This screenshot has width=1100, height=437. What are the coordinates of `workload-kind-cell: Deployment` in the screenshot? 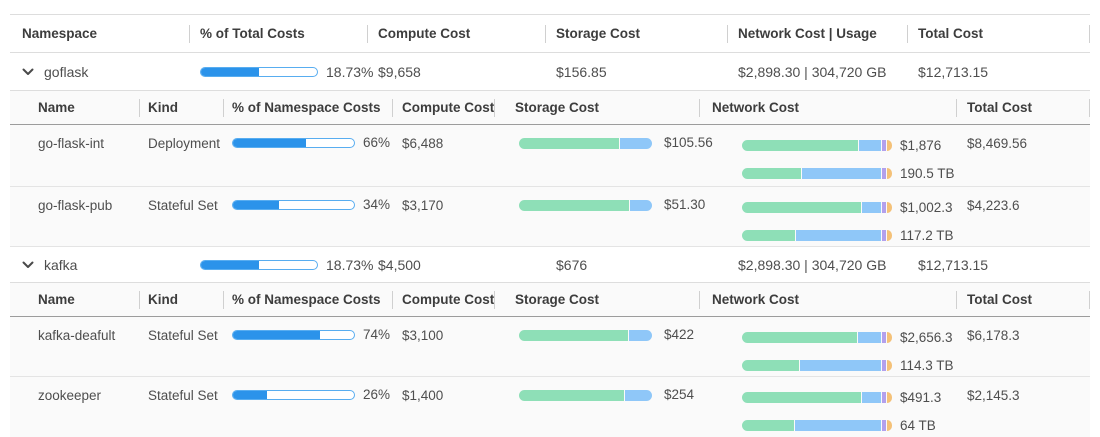 It's located at (182, 155).